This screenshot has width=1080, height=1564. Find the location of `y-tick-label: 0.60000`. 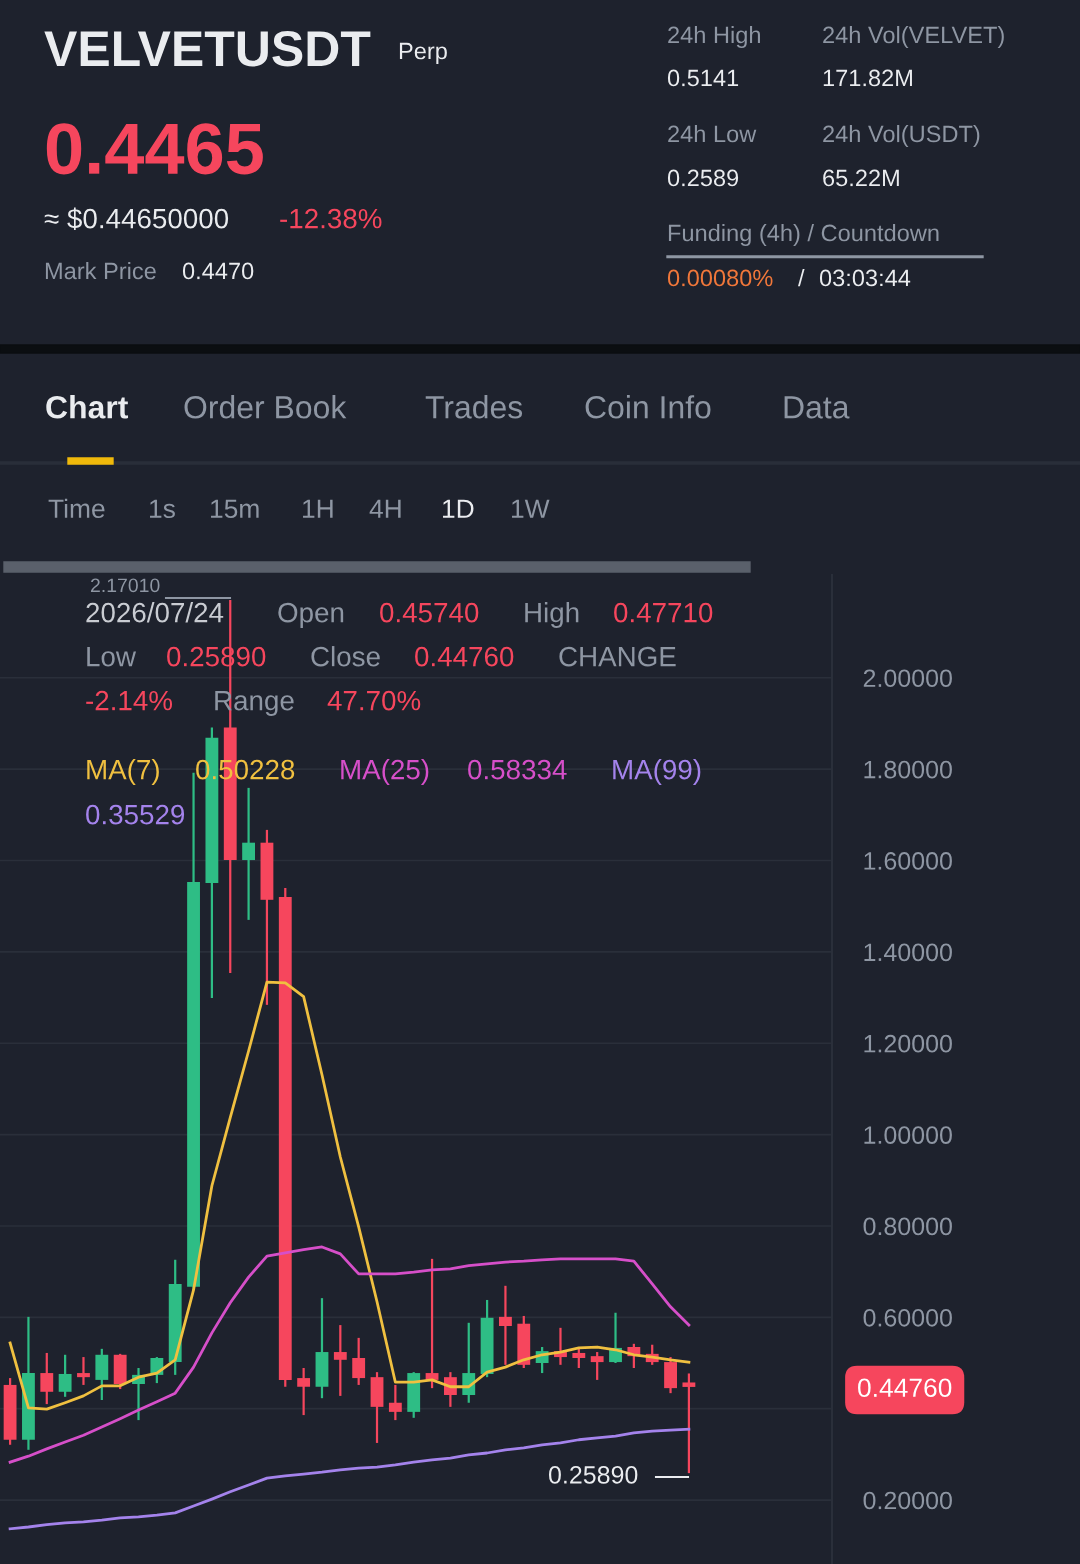

y-tick-label: 0.60000 is located at coordinates (907, 1317).